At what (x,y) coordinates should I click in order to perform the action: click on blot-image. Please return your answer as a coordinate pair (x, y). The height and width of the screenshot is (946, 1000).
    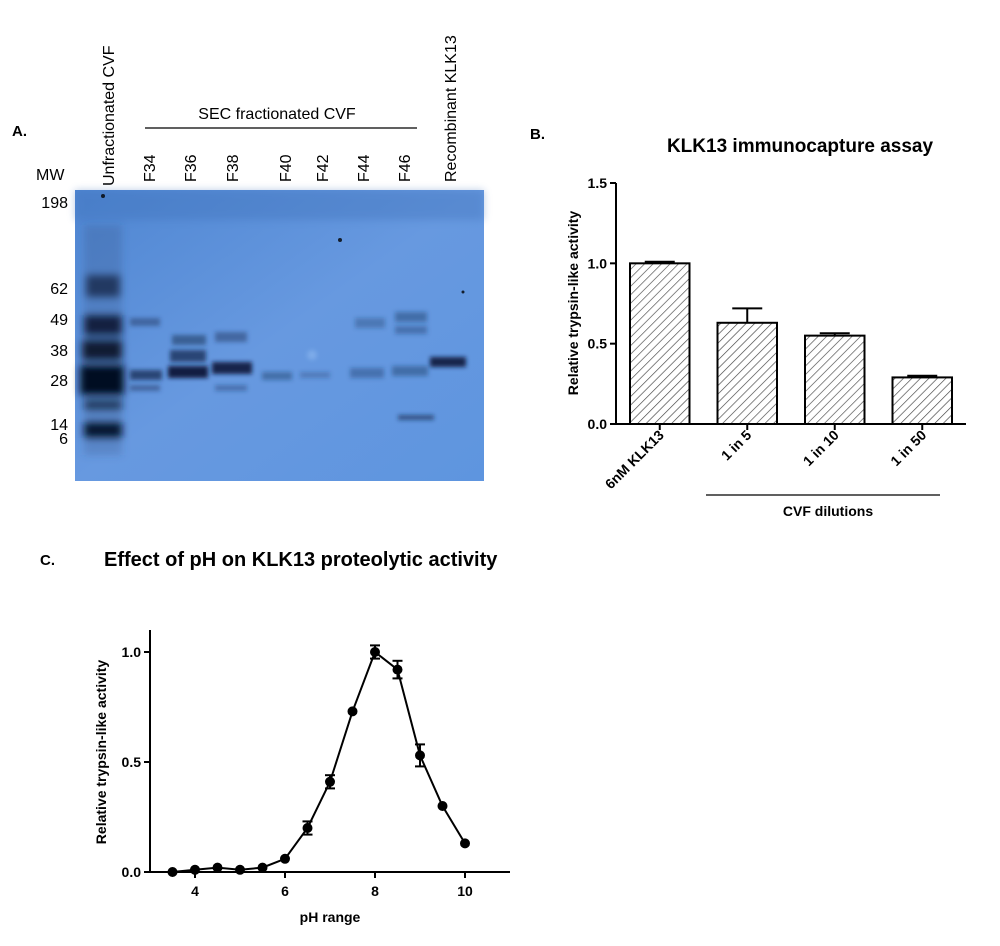
    Looking at the image, I should click on (279, 335).